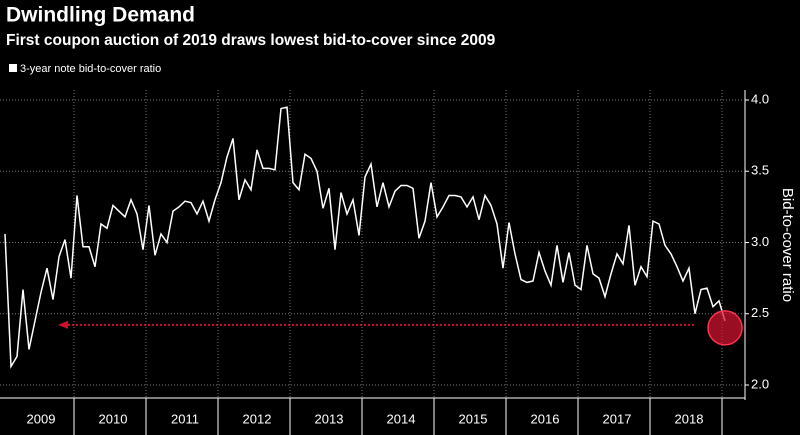 This screenshot has height=435, width=800. Describe the element at coordinates (90, 69) in the screenshot. I see `legend-label: 3-year note bid-to-cover ratio` at that location.